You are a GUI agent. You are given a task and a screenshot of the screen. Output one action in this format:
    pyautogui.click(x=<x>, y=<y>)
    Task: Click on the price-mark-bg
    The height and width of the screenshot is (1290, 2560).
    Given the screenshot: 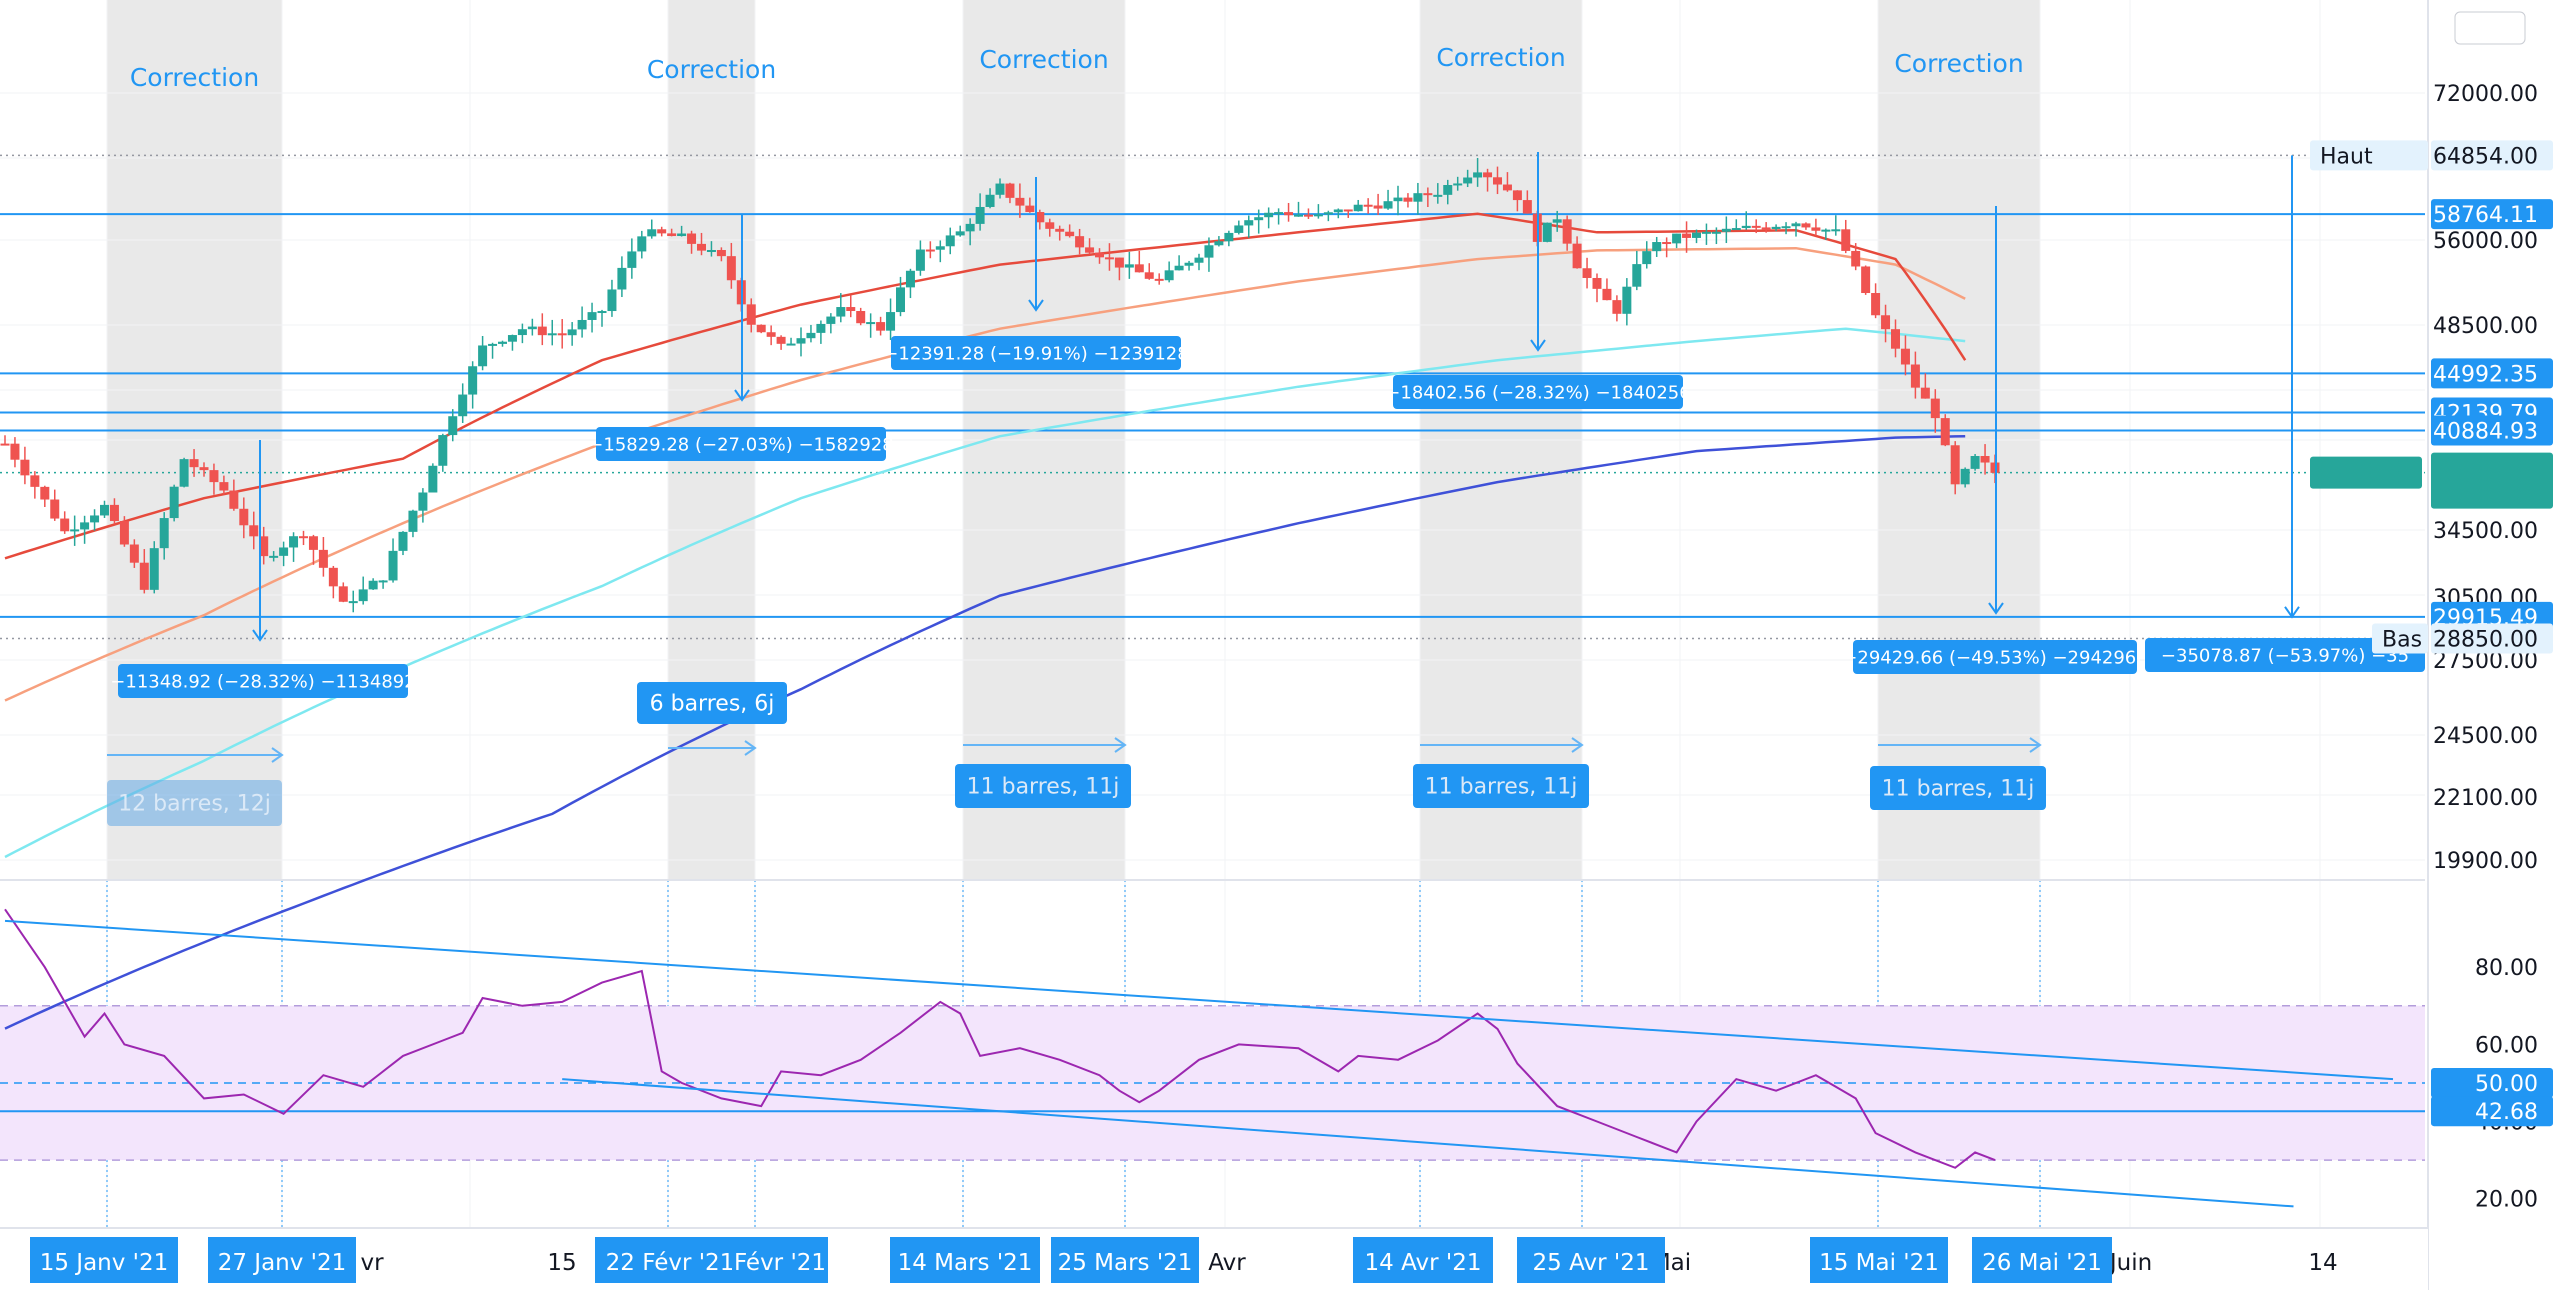 What is the action you would take?
    pyautogui.click(x=2492, y=430)
    